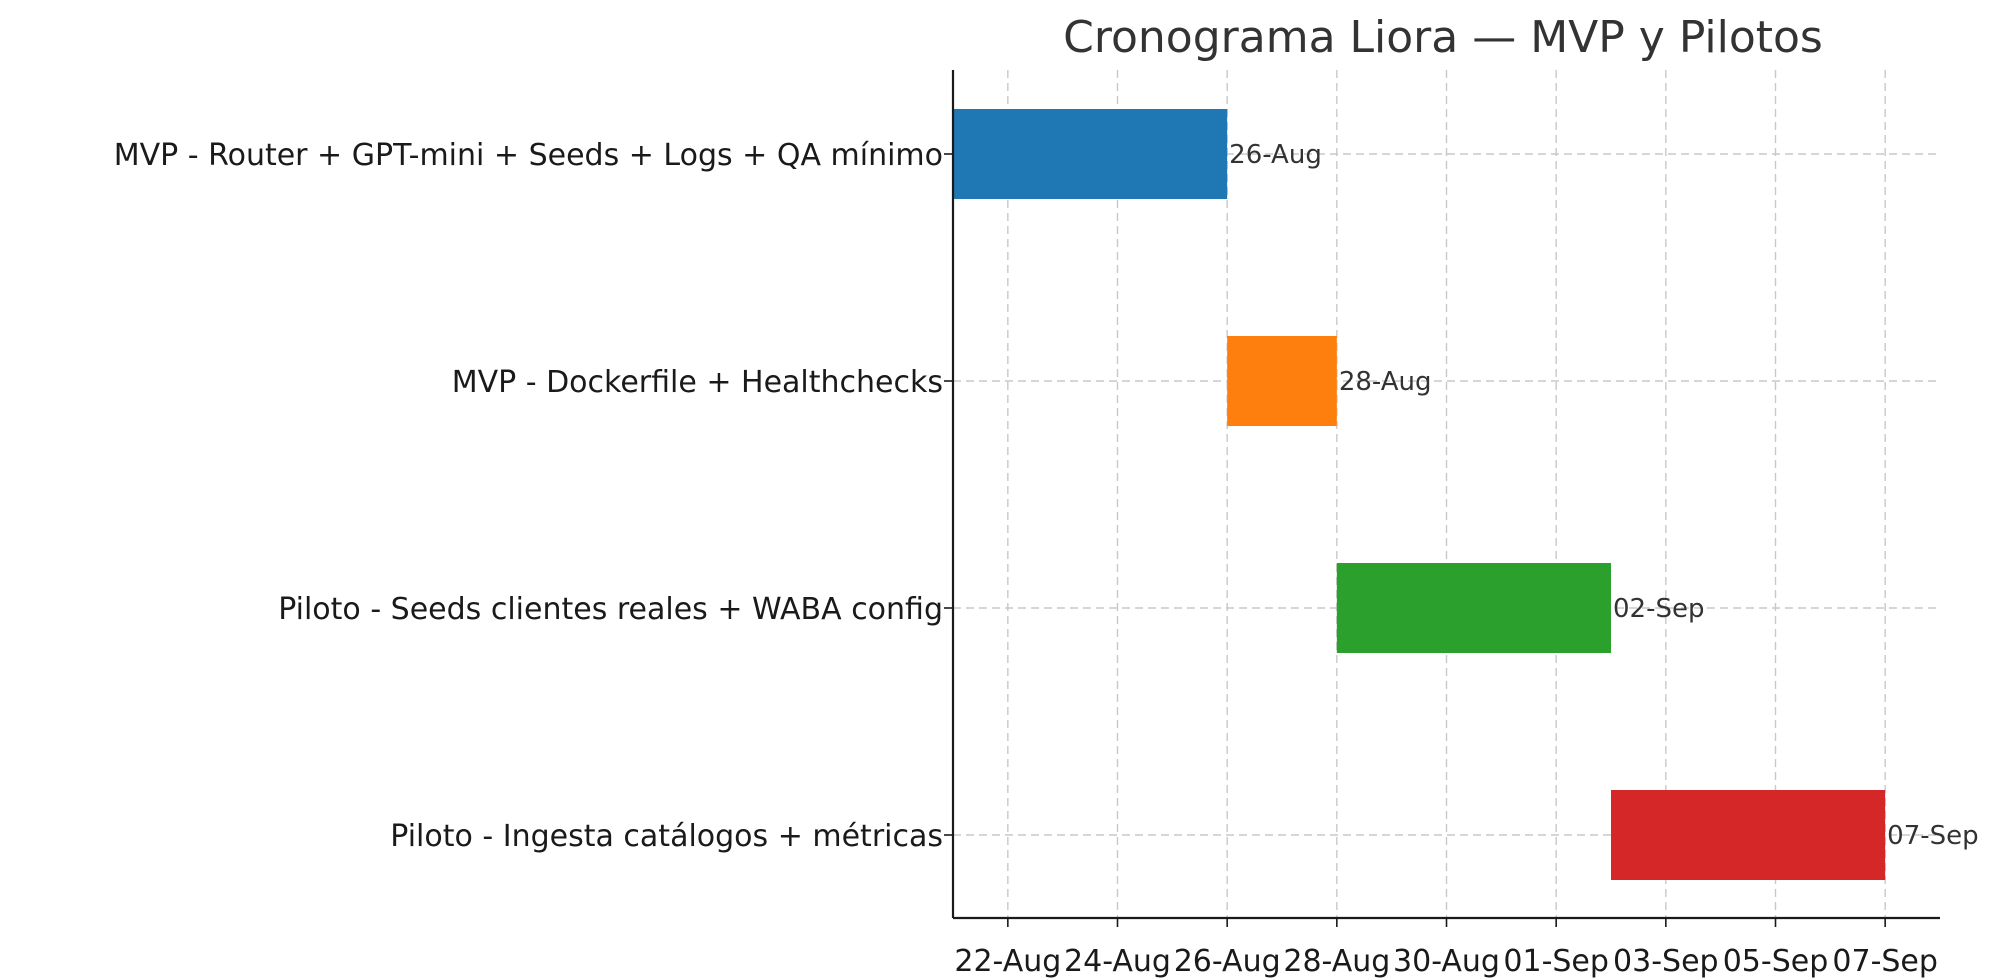 The height and width of the screenshot is (980, 2006). What do you see at coordinates (1446, 961) in the screenshot?
I see `x-tick-label: 30-Aug` at bounding box center [1446, 961].